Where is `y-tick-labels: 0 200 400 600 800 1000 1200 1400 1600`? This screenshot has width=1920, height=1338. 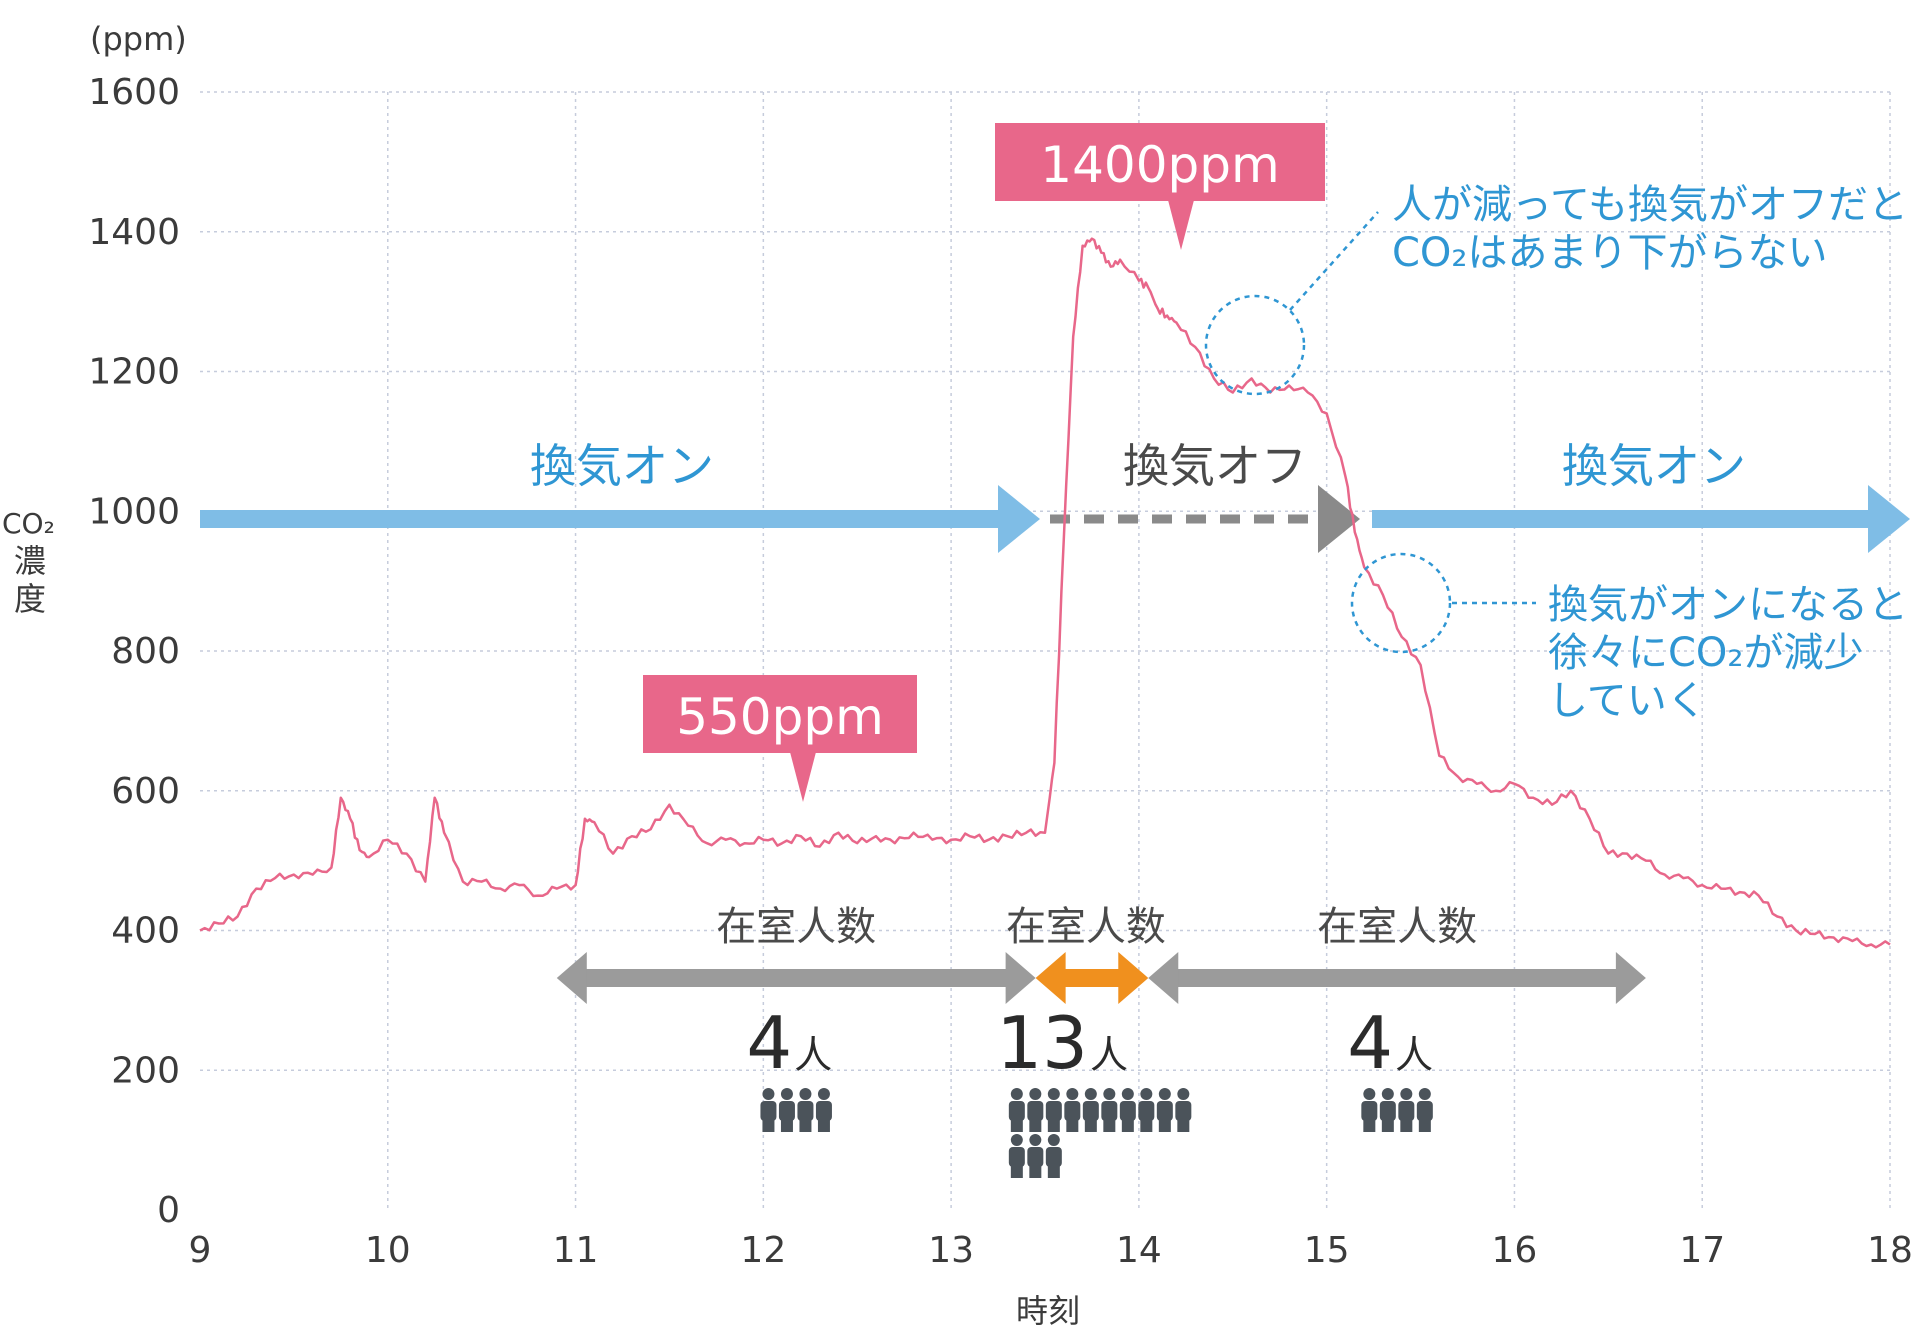
y-tick-labels: 0 200 400 600 800 1000 1200 1400 1600 is located at coordinates (134, 651).